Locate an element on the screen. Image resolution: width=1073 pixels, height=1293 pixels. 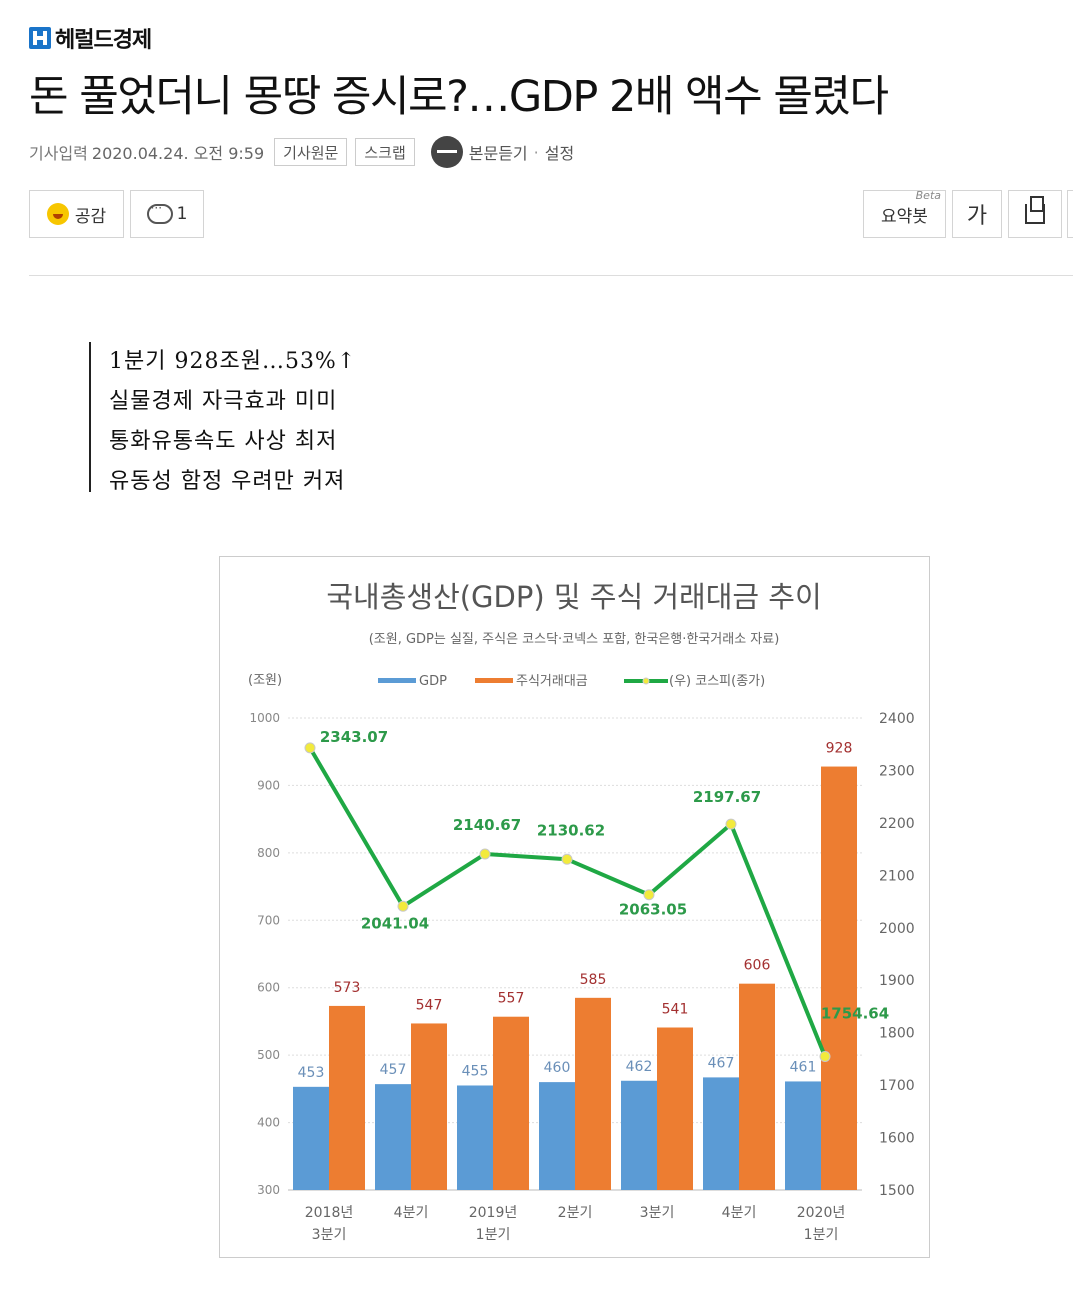
comment-icon is located at coordinates (159, 212).